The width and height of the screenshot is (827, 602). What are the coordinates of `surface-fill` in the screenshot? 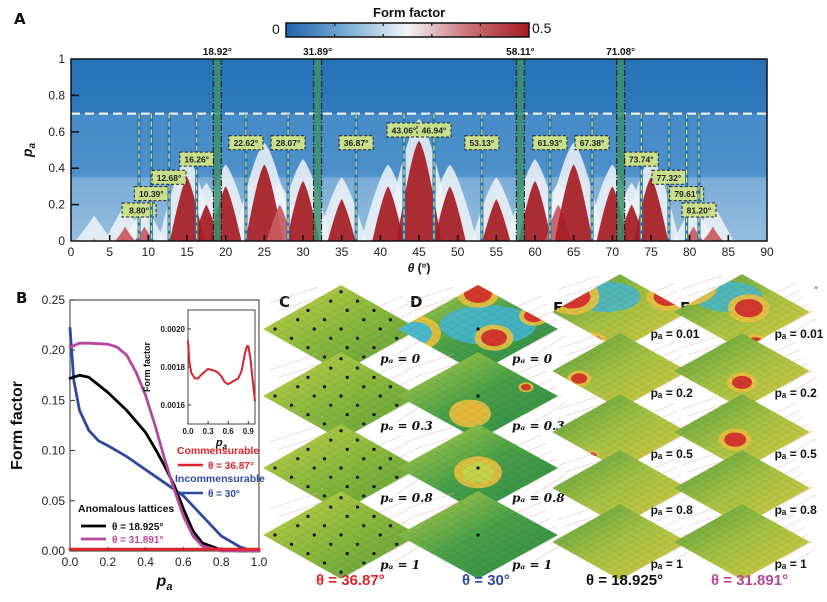 It's located at (742, 371).